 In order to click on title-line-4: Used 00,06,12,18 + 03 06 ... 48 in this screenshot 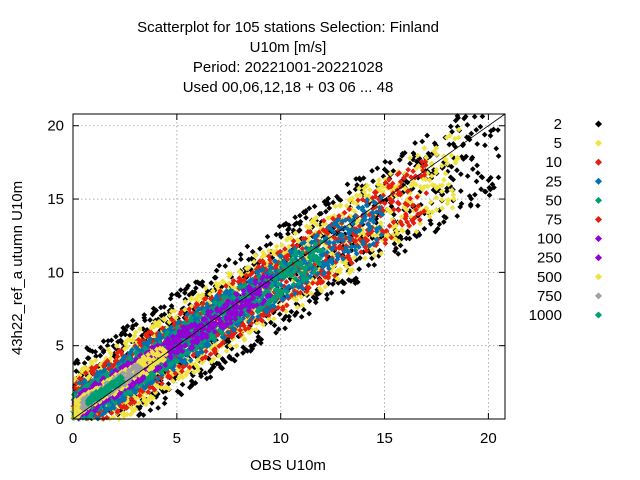, I will do `click(288, 87)`.